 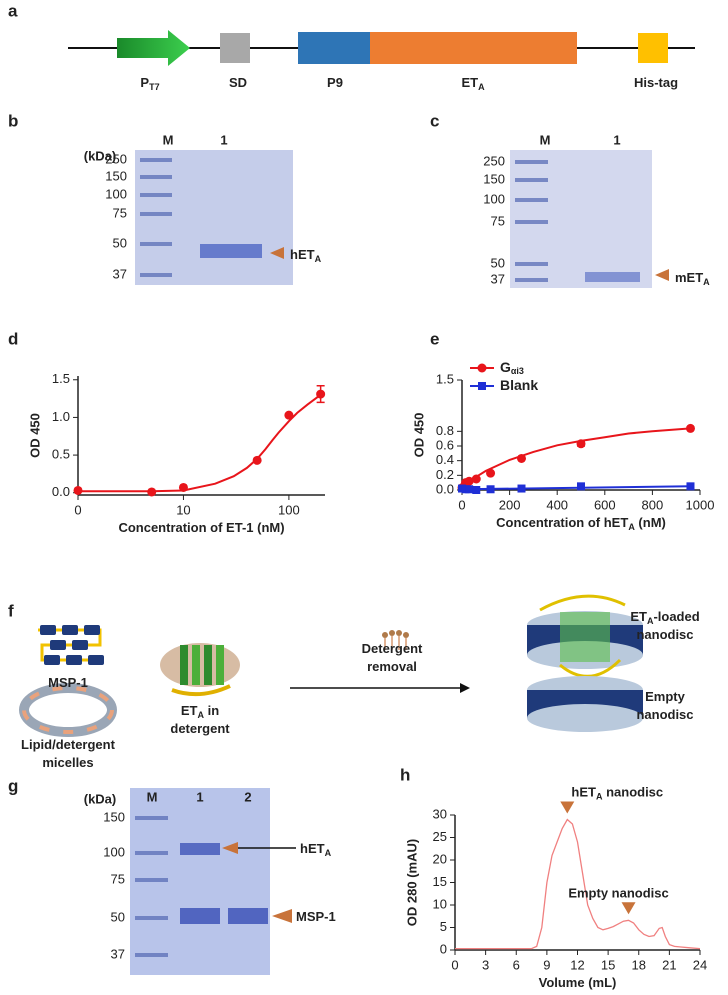 I want to click on scheme-label-tail: in, so click(x=211, y=710).